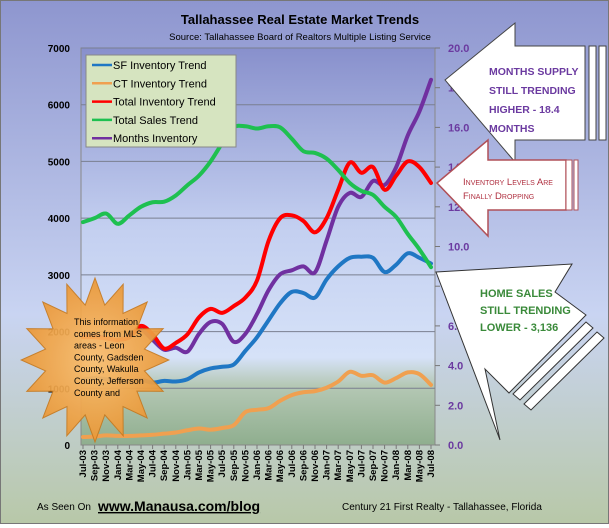  What do you see at coordinates (361, 463) in the screenshot?
I see `x-tick-label: Jul-07` at bounding box center [361, 463].